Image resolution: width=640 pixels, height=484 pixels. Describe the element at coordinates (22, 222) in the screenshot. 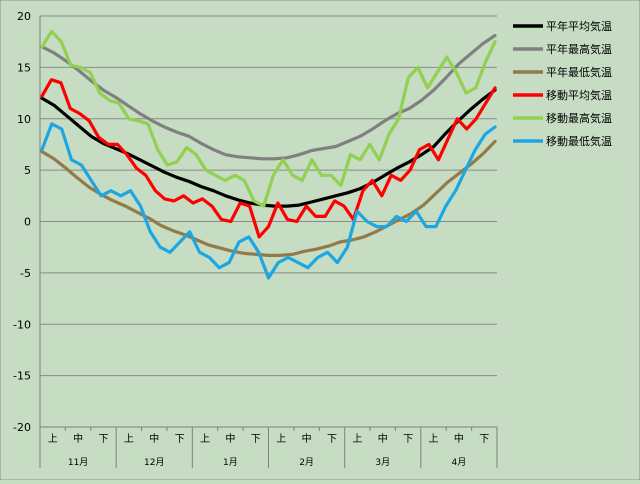

I see `y-tick-labels: 20 15 10 5 0 -5 -10 -15 -20` at that location.